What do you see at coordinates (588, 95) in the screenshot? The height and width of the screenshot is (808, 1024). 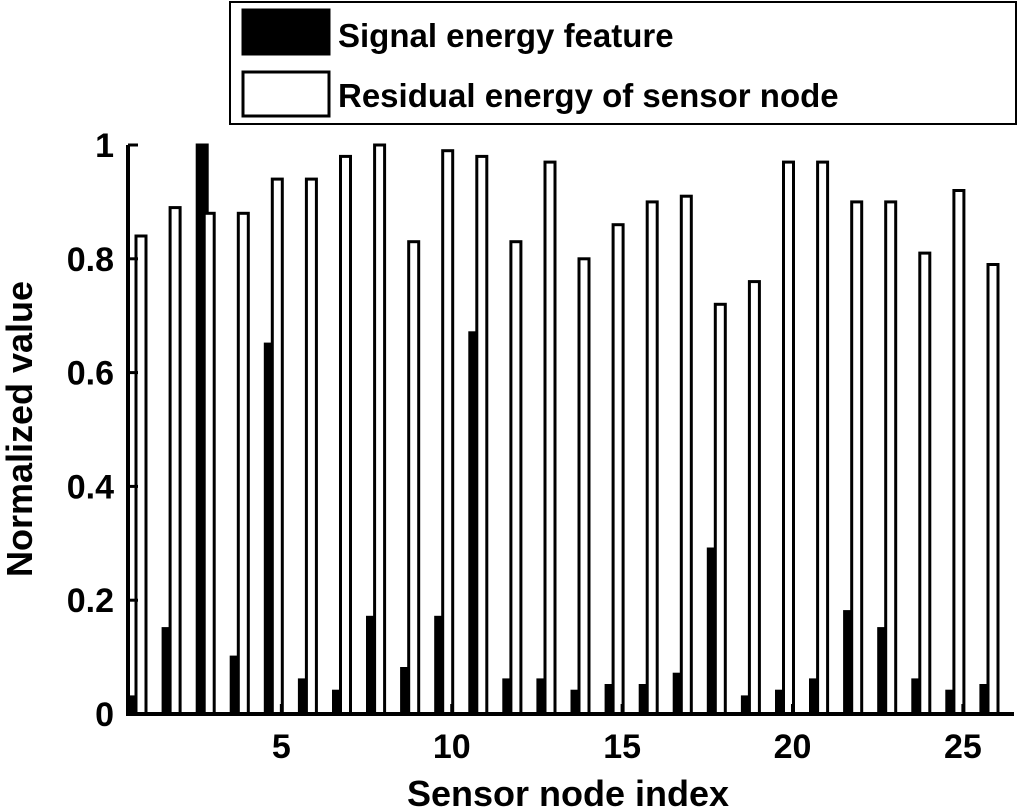 I see `legend-label-residual: Residual energy of sensor node` at bounding box center [588, 95].